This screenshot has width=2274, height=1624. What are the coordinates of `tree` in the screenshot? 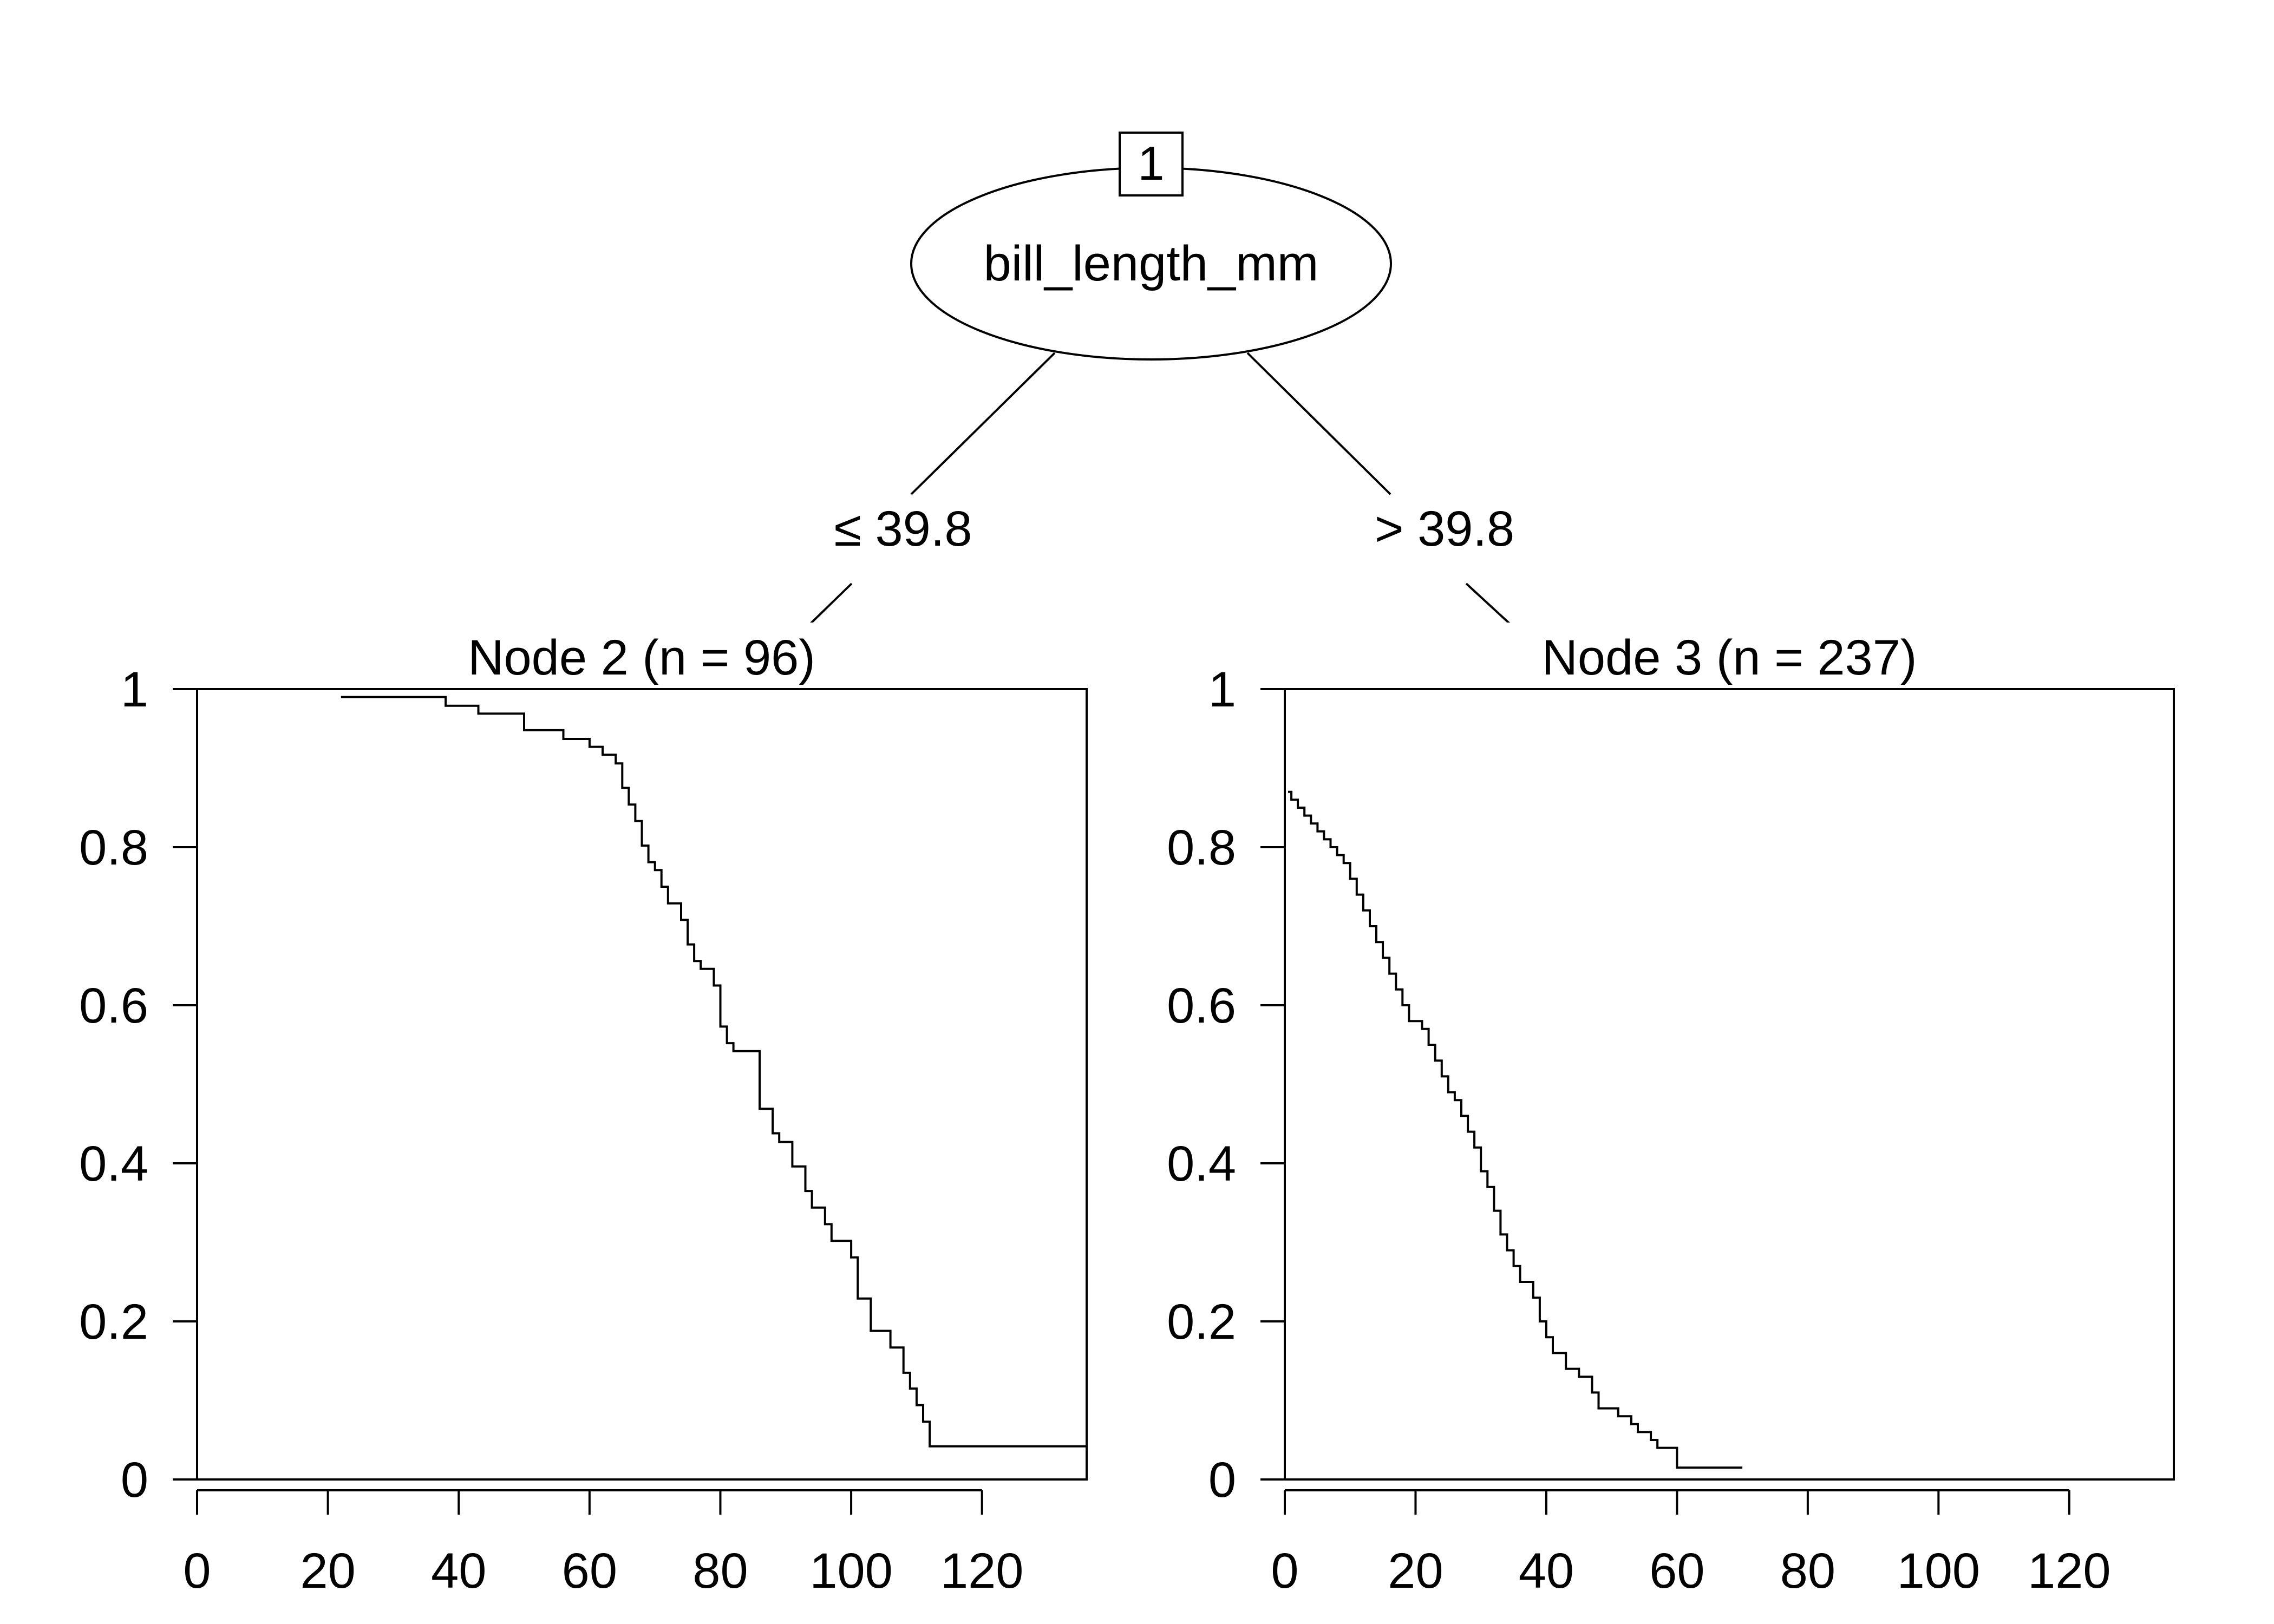 It's located at (1151, 396).